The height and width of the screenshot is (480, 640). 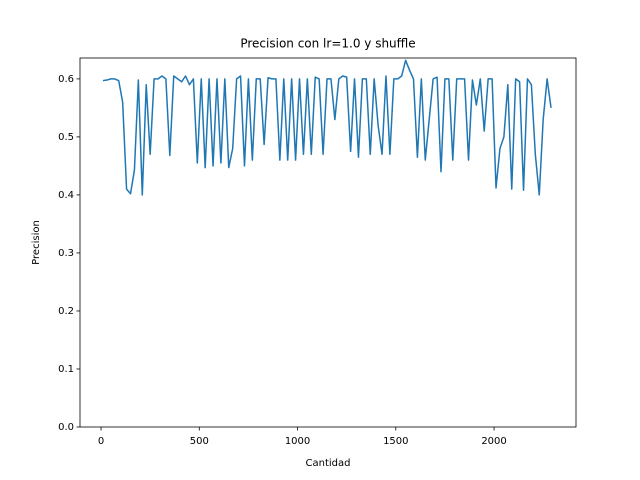 What do you see at coordinates (395, 441) in the screenshot?
I see `x-tick-label: 1500` at bounding box center [395, 441].